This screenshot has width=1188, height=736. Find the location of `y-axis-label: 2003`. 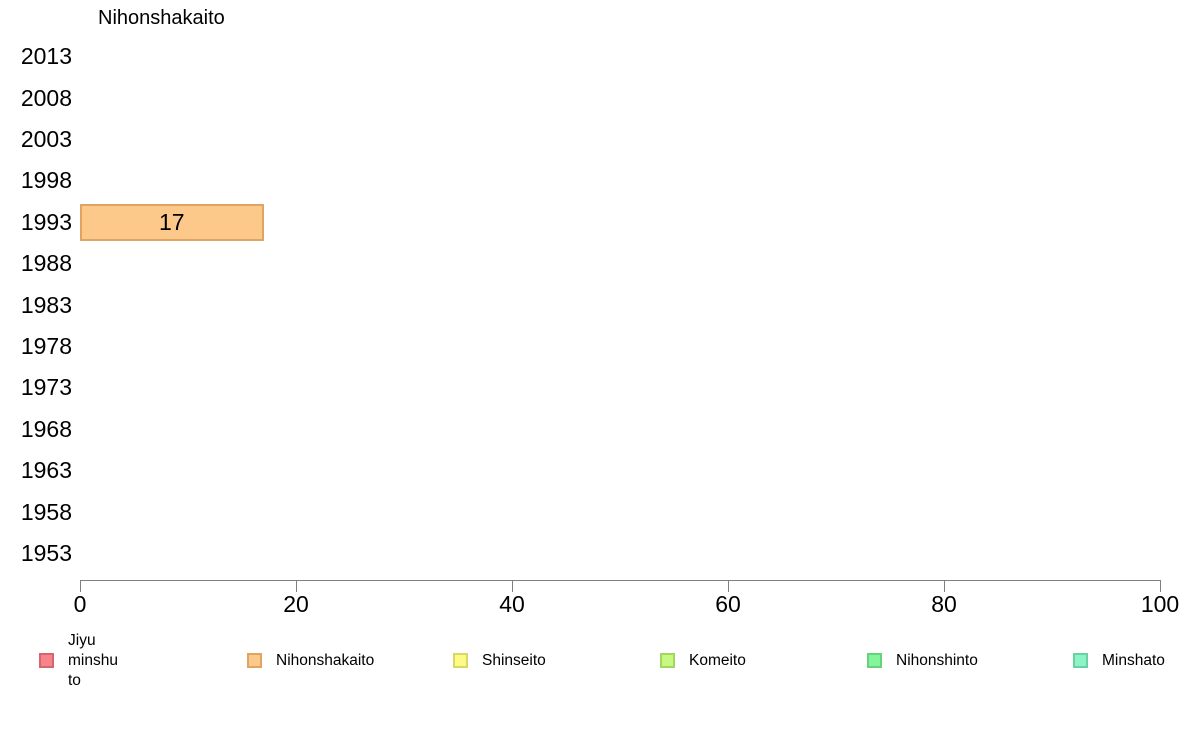

y-axis-label: 2003 is located at coordinates (46, 138).